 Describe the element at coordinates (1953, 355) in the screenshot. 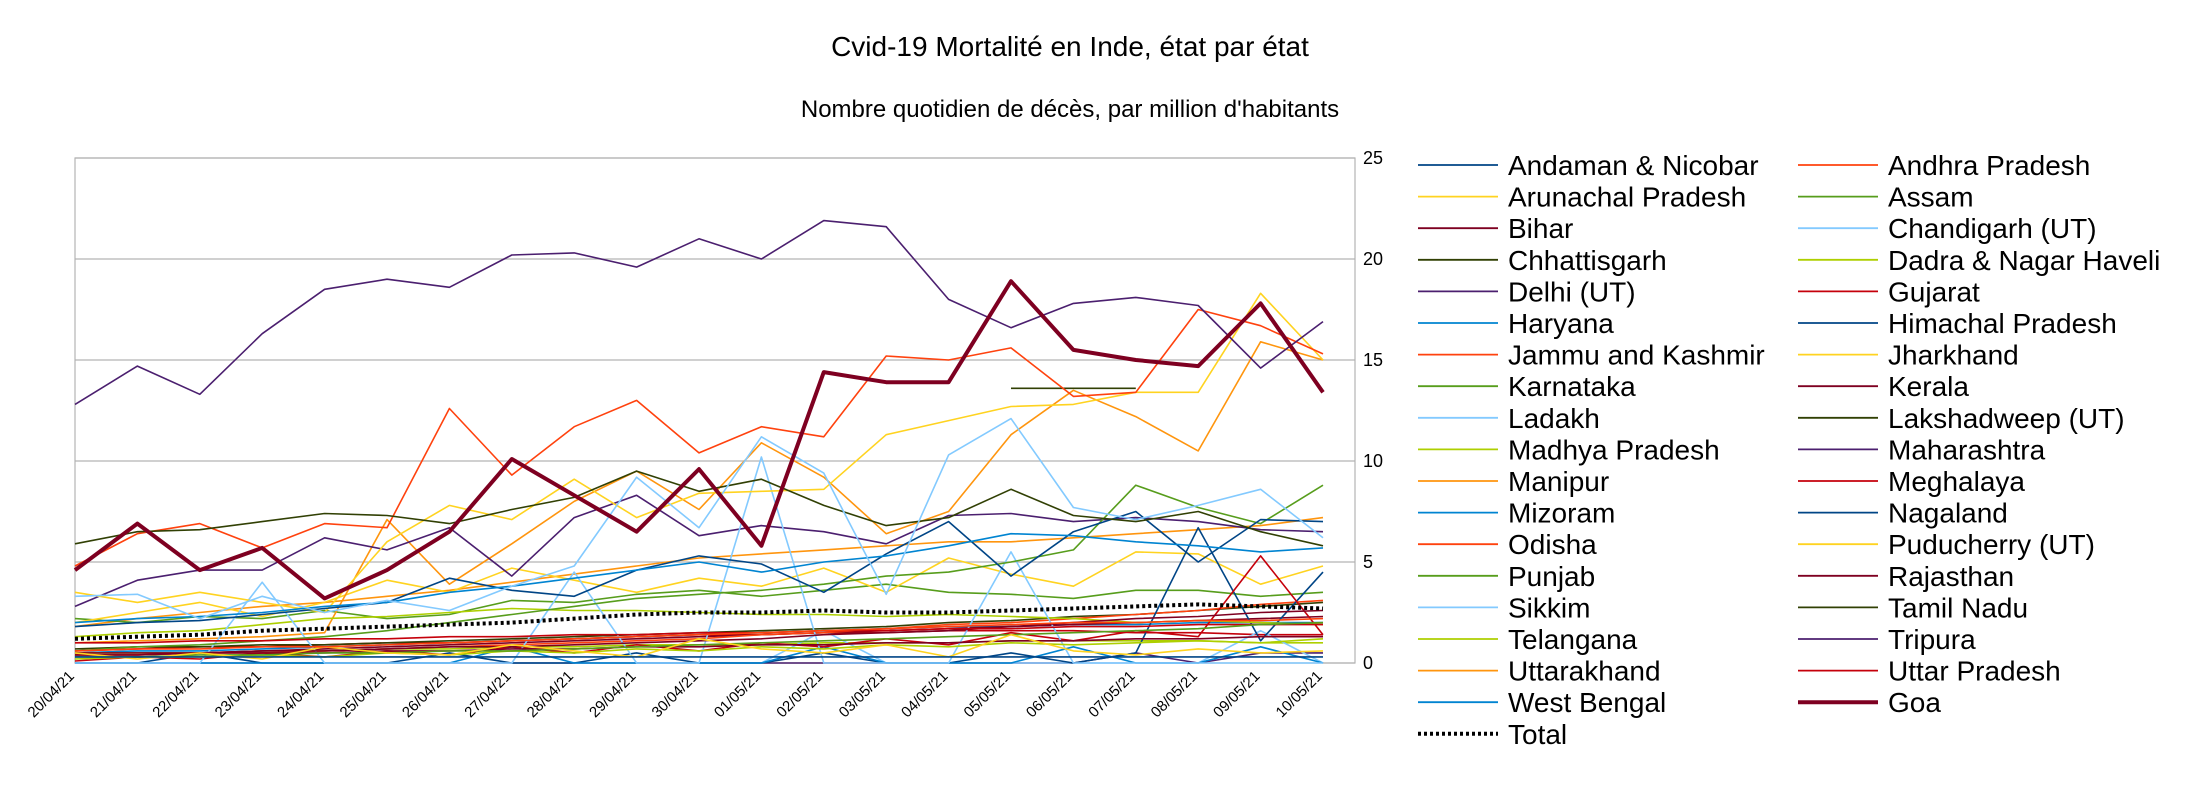

I see `legend-label: Jharkhand` at that location.